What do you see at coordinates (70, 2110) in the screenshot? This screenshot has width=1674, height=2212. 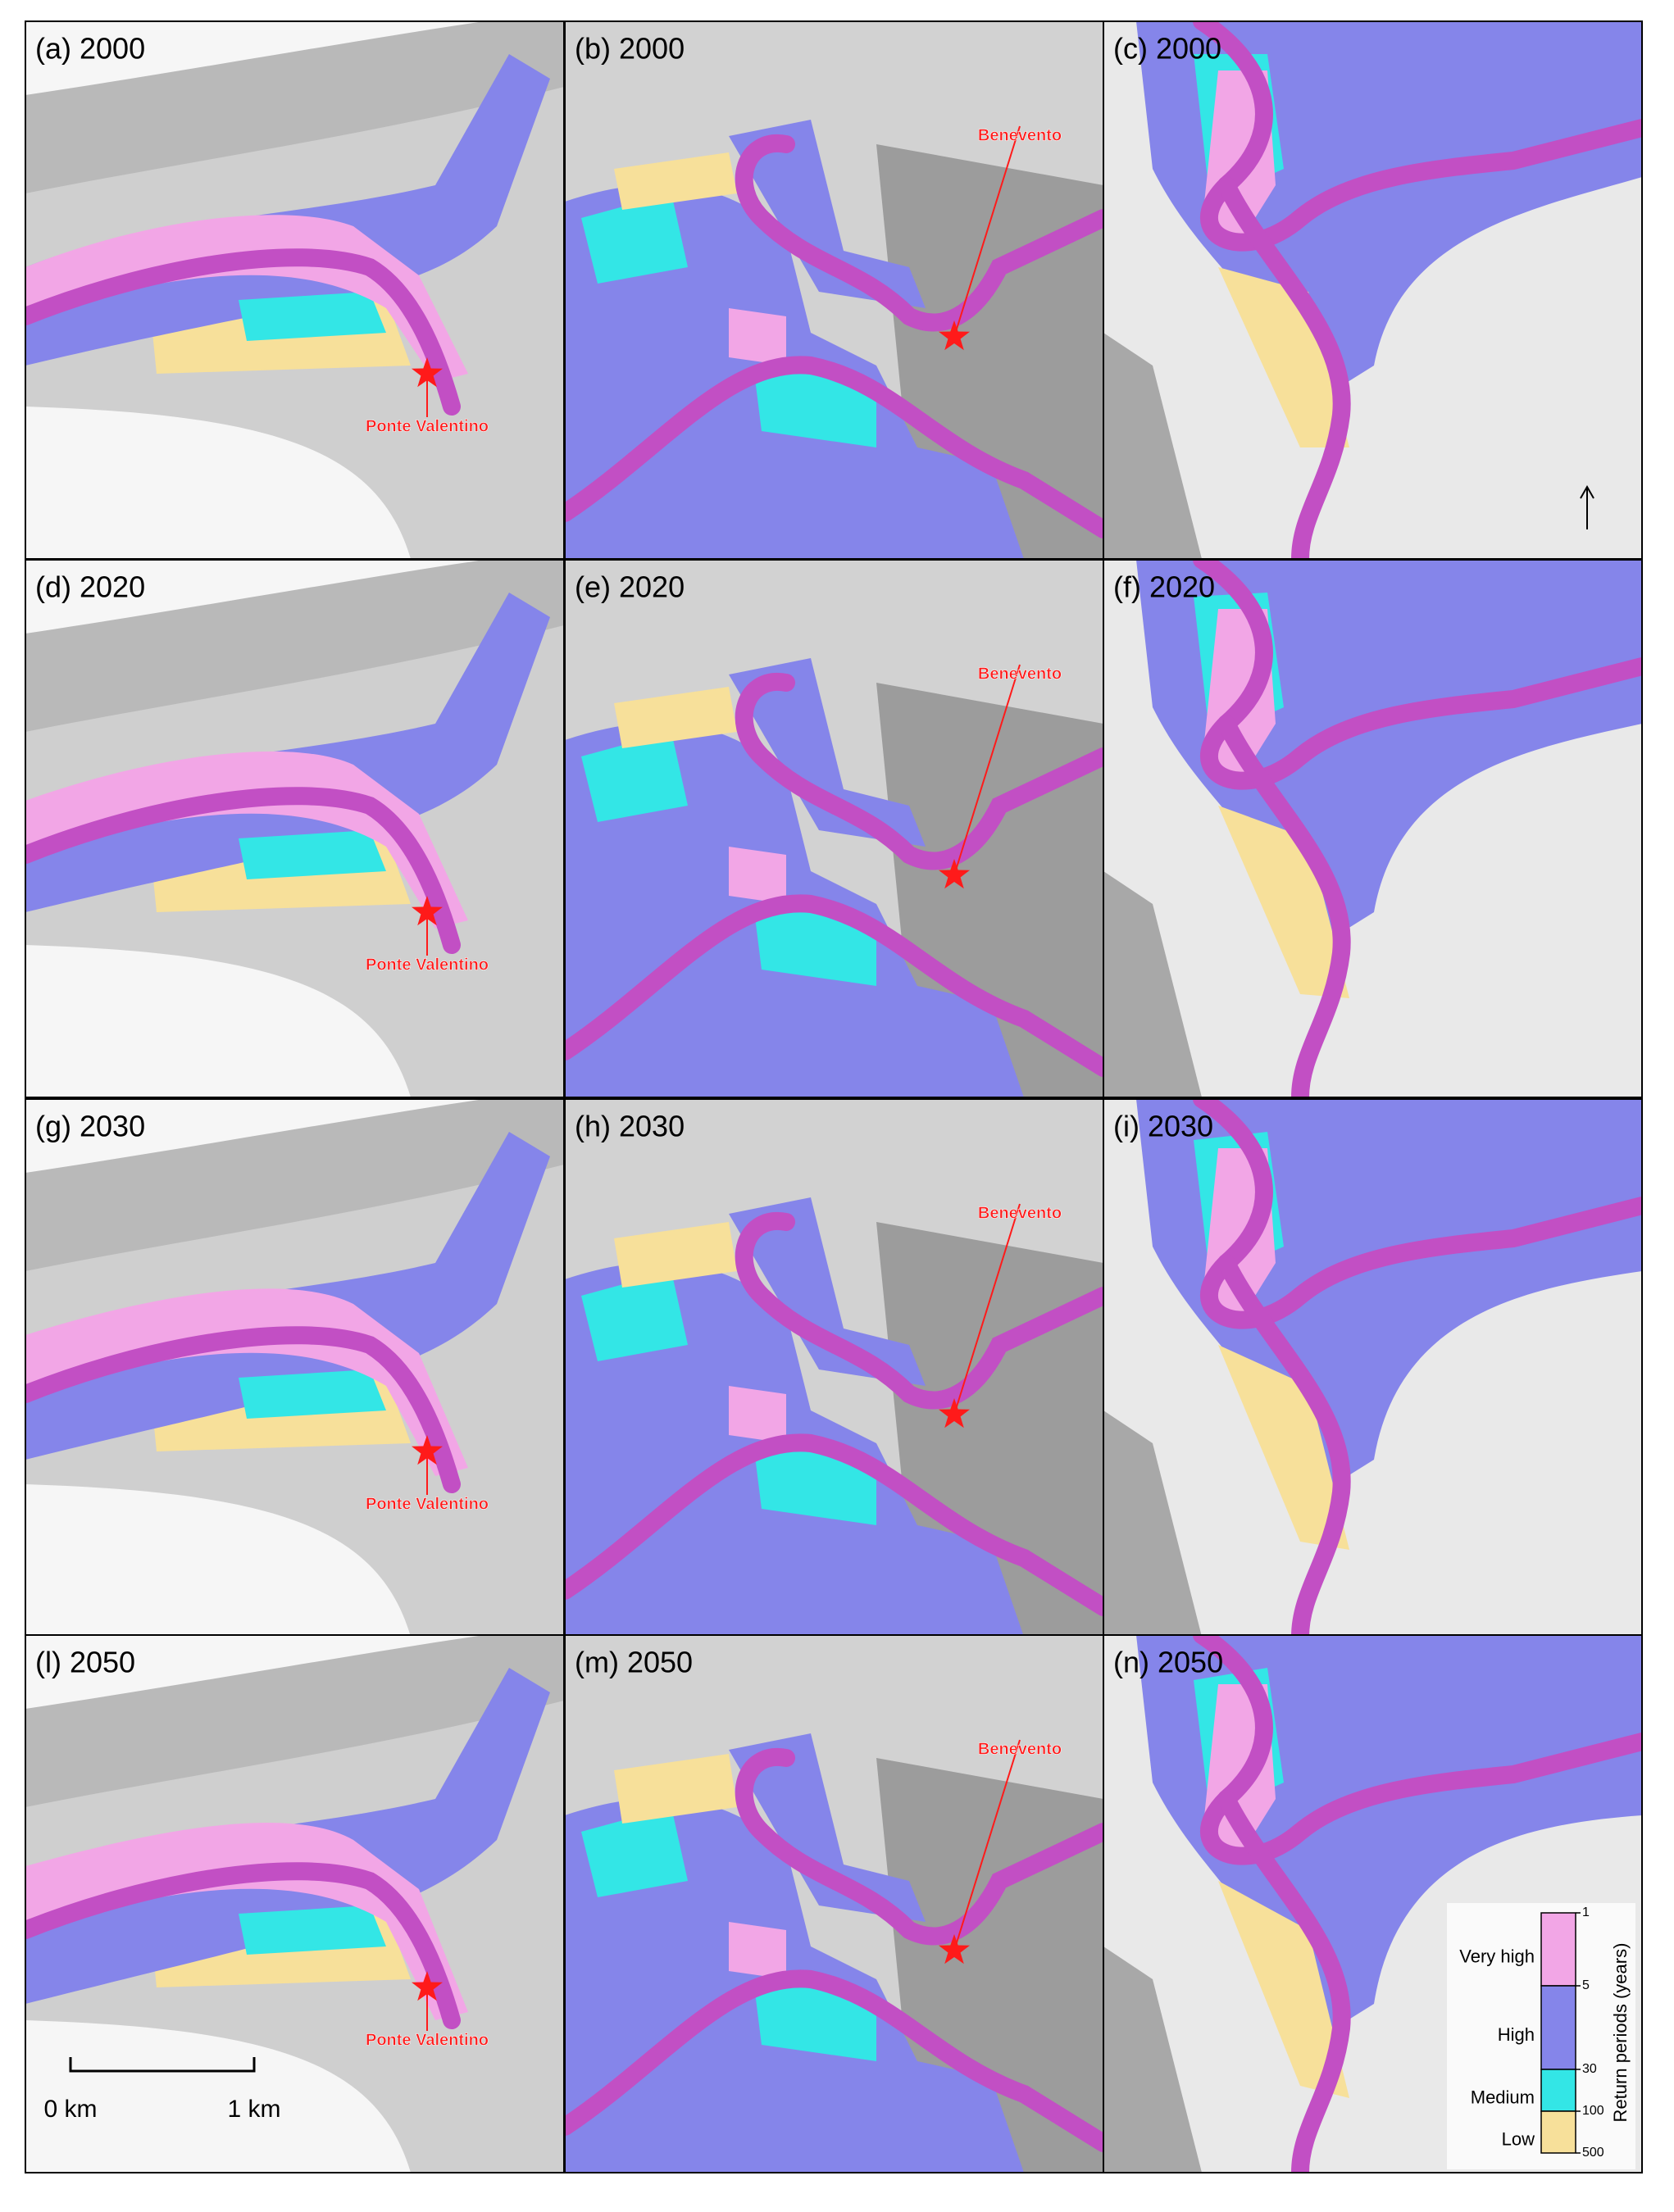 I see `scale-bar-label: 0 km` at bounding box center [70, 2110].